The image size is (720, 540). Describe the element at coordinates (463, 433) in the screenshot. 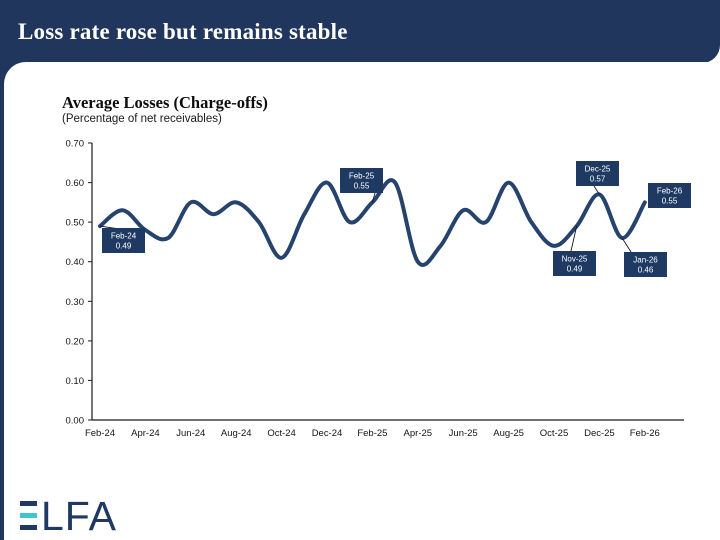

I see `x-tick-label: Jun-25` at that location.